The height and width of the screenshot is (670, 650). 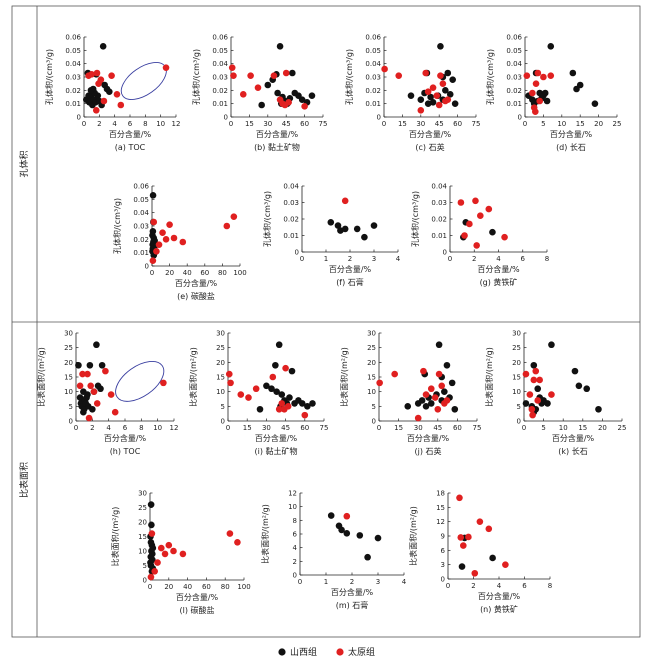 What do you see at coordinates (24, 480) in the screenshot?
I see `section-label-specific-surface: 比表面积` at bounding box center [24, 480].